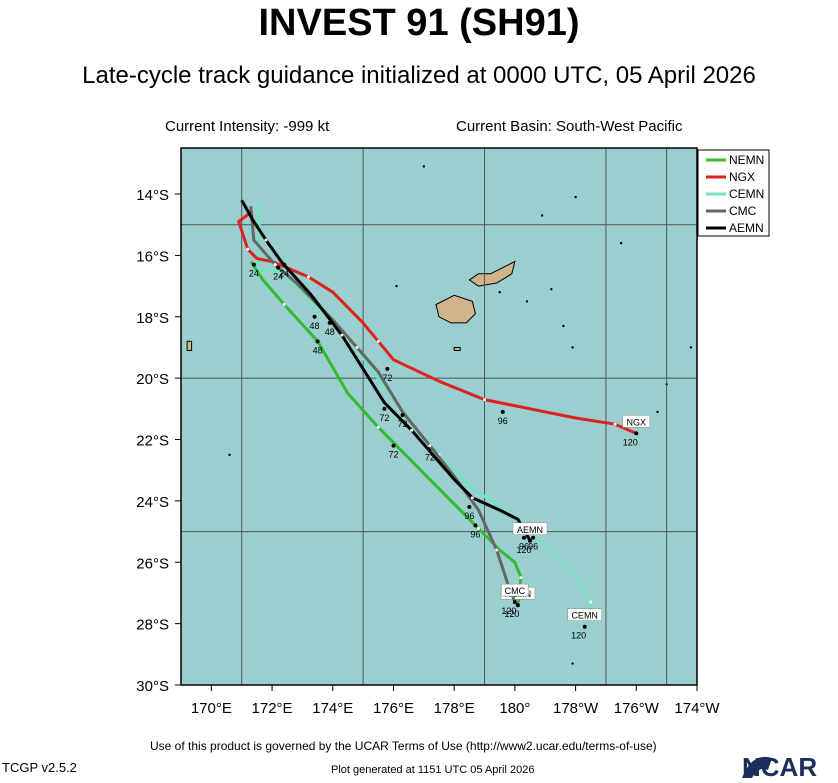 This screenshot has width=838, height=783. I want to click on forecast-hour-label: 24, so click(278, 277).